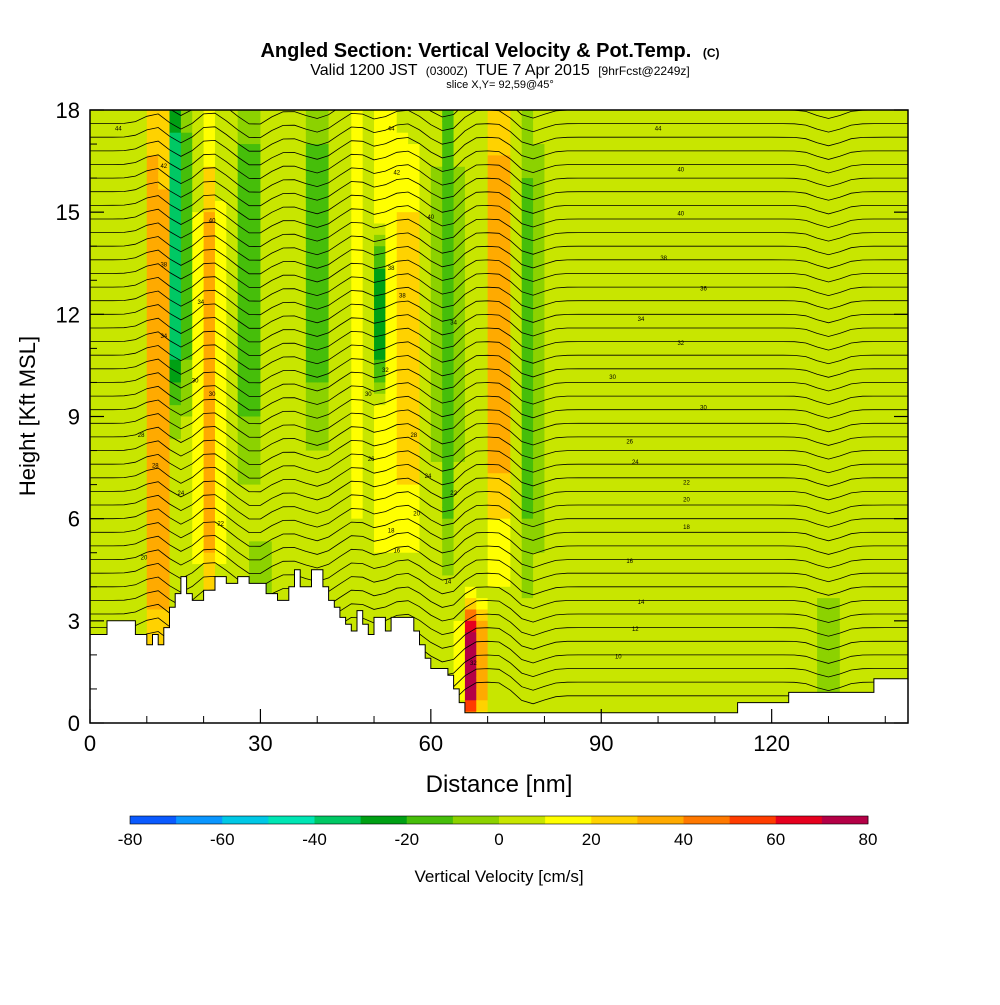 Image resolution: width=1000 pixels, height=1005 pixels. What do you see at coordinates (130, 839) in the screenshot?
I see `colorbar-tick-label: -80` at bounding box center [130, 839].